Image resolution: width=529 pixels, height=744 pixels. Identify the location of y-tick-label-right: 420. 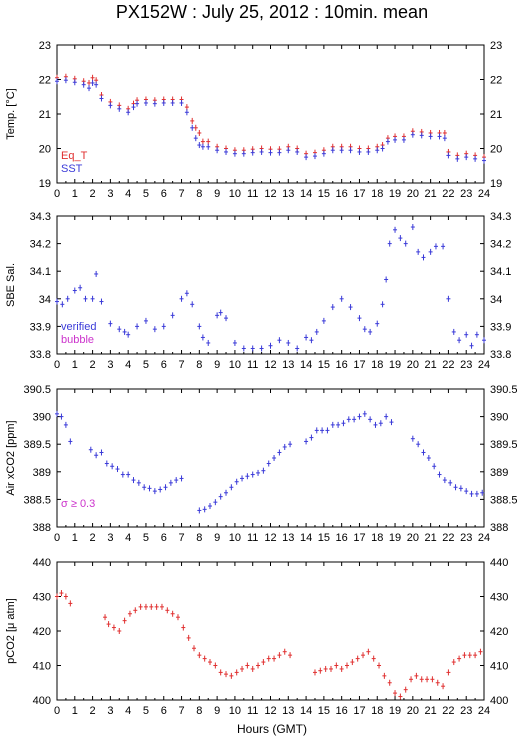
(499, 632).